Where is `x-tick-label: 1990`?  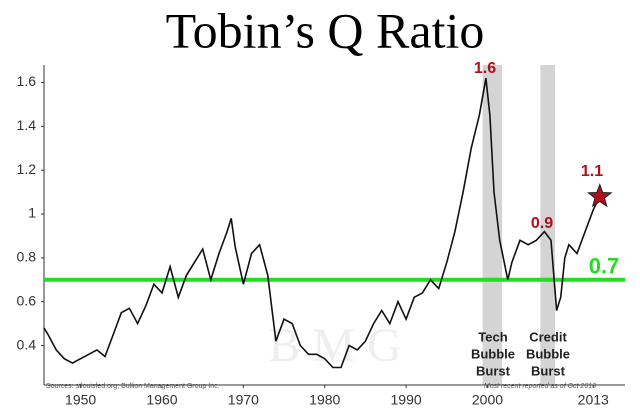
x-tick-label: 1990 is located at coordinates (406, 400).